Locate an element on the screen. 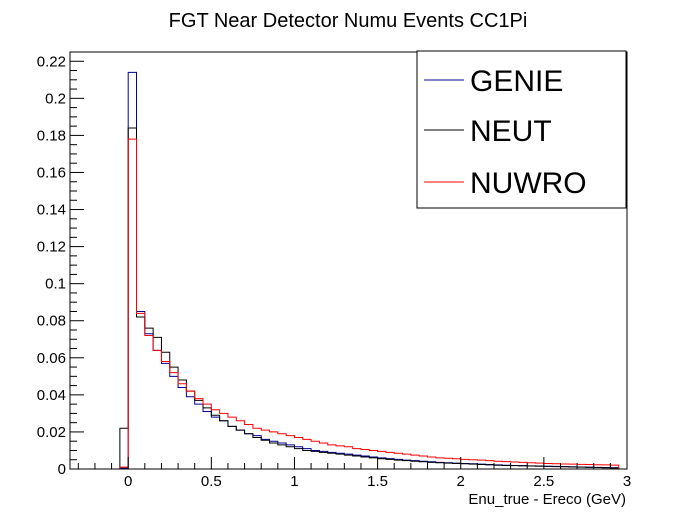 This screenshot has width=696, height=522. y-tick-label: 0.02 is located at coordinates (51, 432).